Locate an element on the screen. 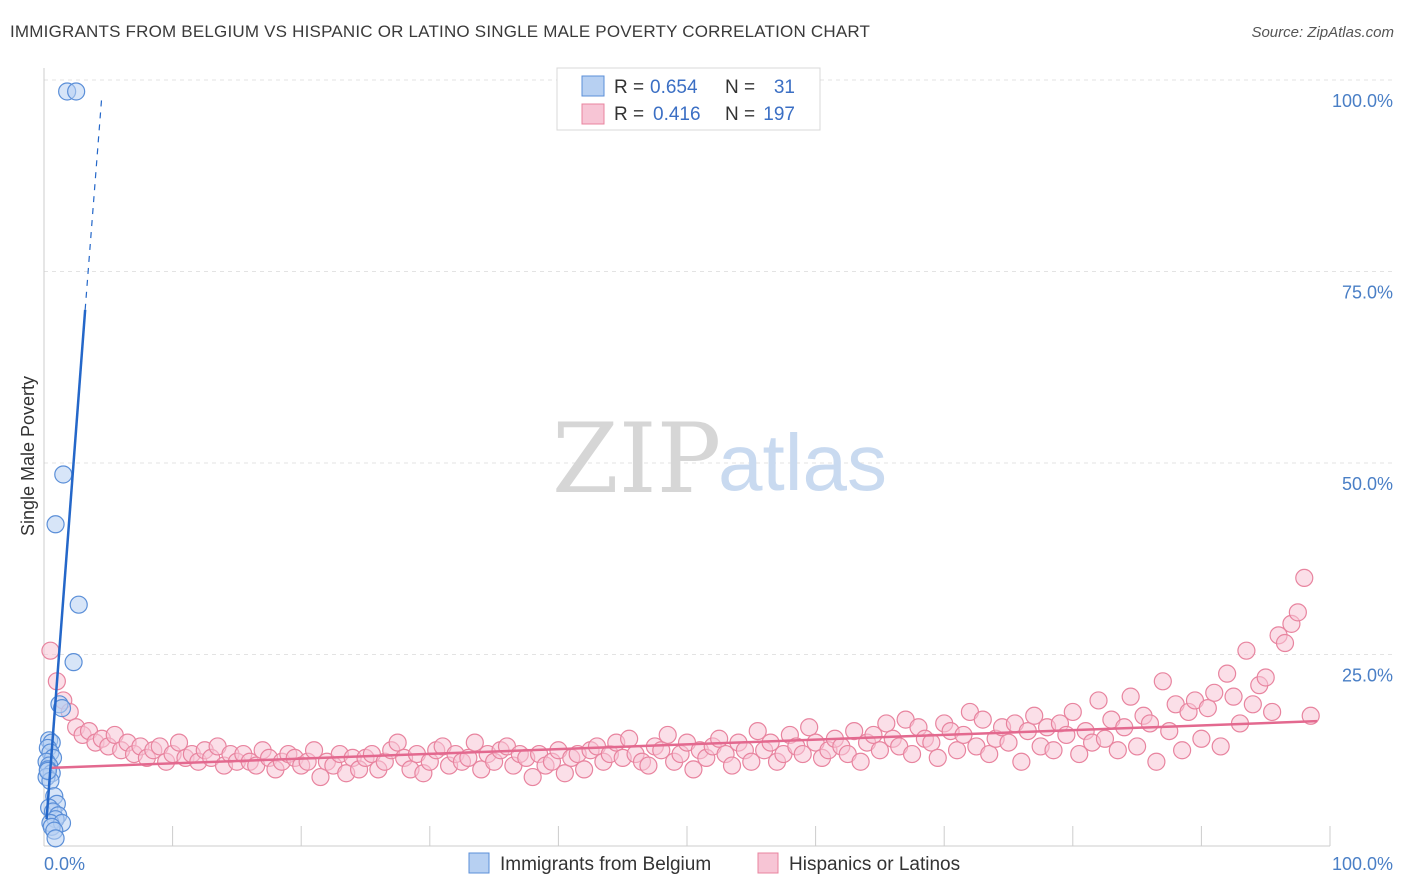 Image resolution: width=1406 pixels, height=892 pixels. y-tick-label-100: 100.0% is located at coordinates (1362, 101).